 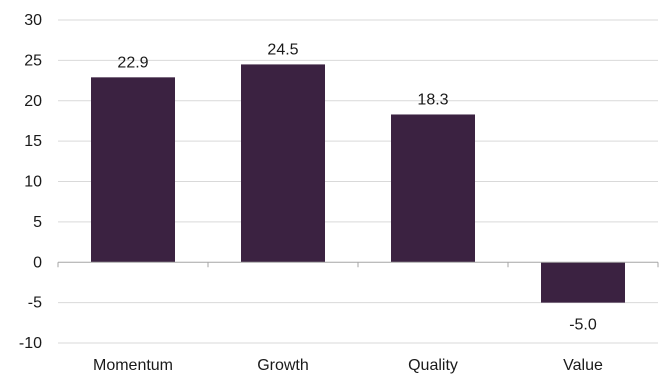 What do you see at coordinates (432, 99) in the screenshot?
I see `data-label: 18.3` at bounding box center [432, 99].